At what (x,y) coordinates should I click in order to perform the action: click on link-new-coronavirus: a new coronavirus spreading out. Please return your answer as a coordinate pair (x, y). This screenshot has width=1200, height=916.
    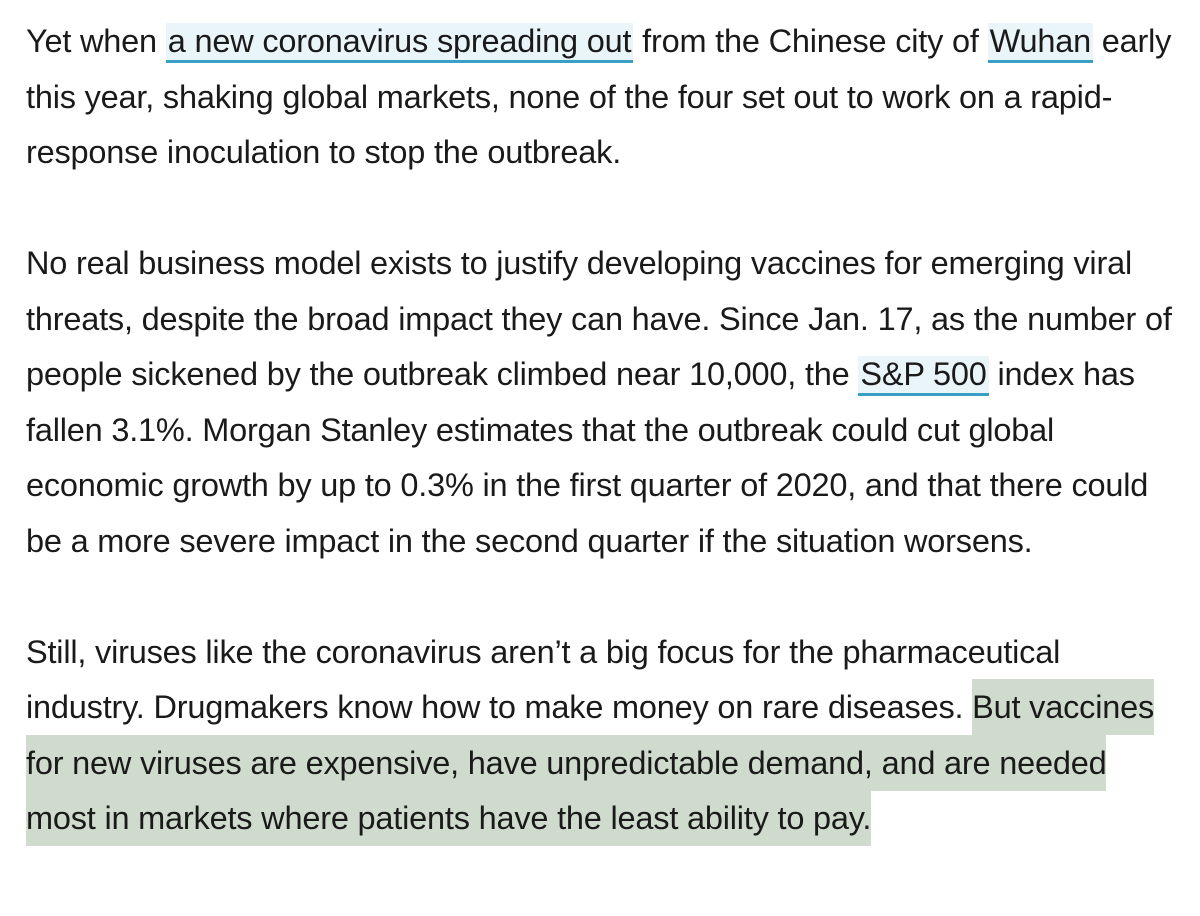
    Looking at the image, I should click on (399, 43).